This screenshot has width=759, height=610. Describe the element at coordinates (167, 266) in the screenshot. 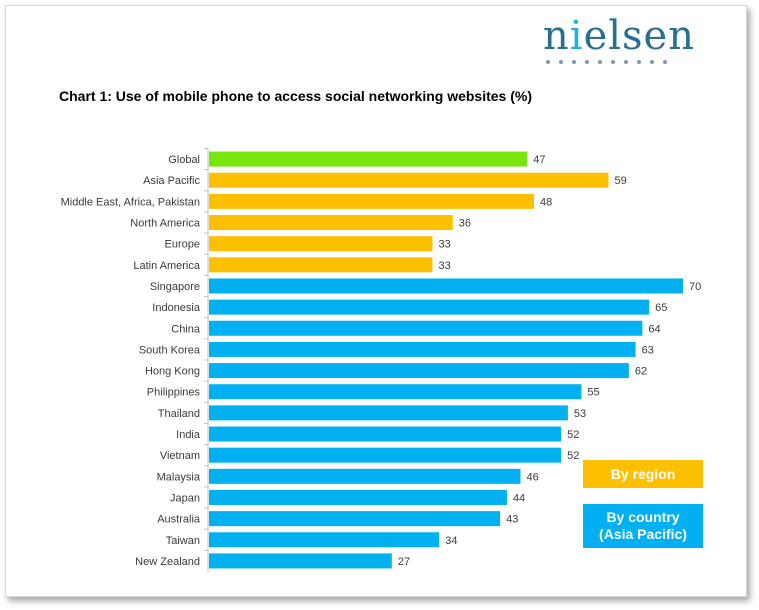

I see `category-label: Latin America` at that location.